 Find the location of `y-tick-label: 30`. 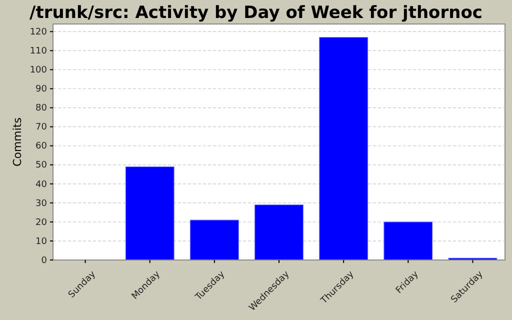

y-tick-label: 30 is located at coordinates (42, 203).